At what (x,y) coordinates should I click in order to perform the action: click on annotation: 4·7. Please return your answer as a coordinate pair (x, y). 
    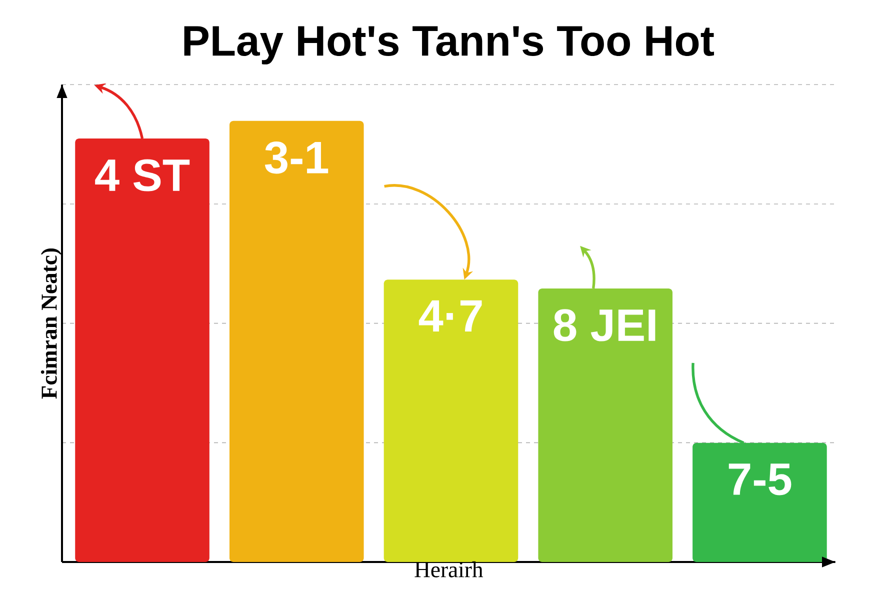
    Looking at the image, I should click on (450, 316).